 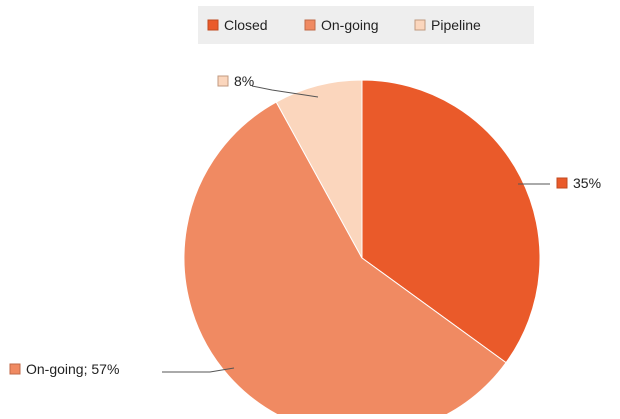 What do you see at coordinates (562, 183) in the screenshot?
I see `data-label-swatch-closed` at bounding box center [562, 183].